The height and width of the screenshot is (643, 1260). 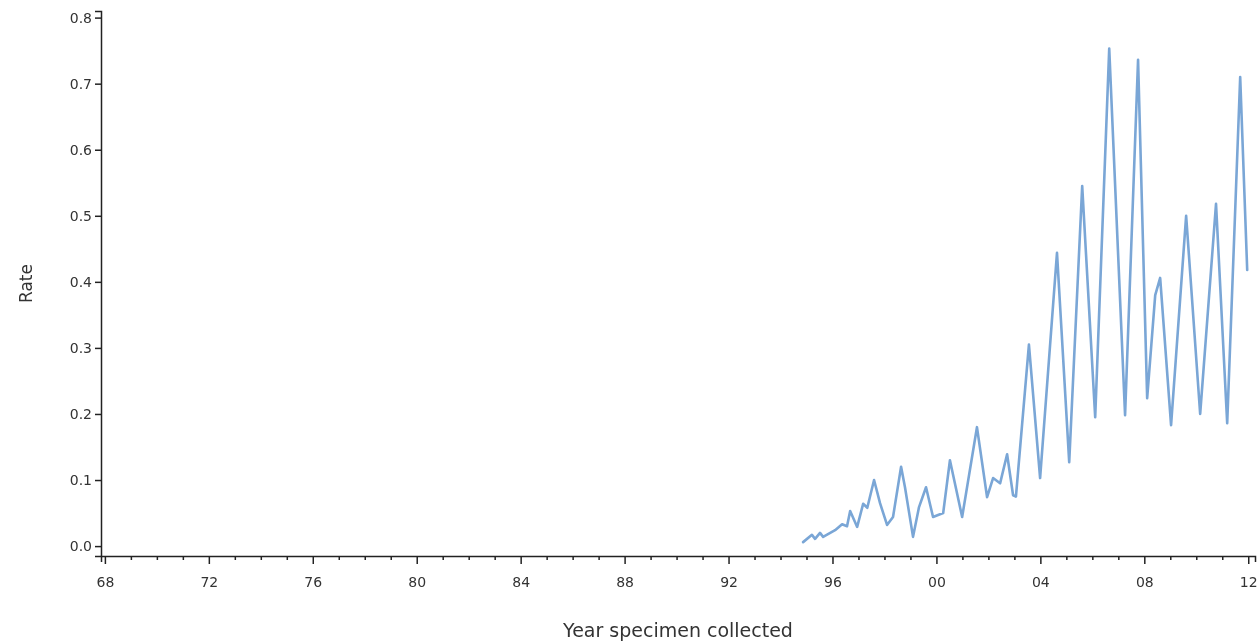 What do you see at coordinates (1248, 582) in the screenshot?
I see `x-tick-label: 12` at bounding box center [1248, 582].